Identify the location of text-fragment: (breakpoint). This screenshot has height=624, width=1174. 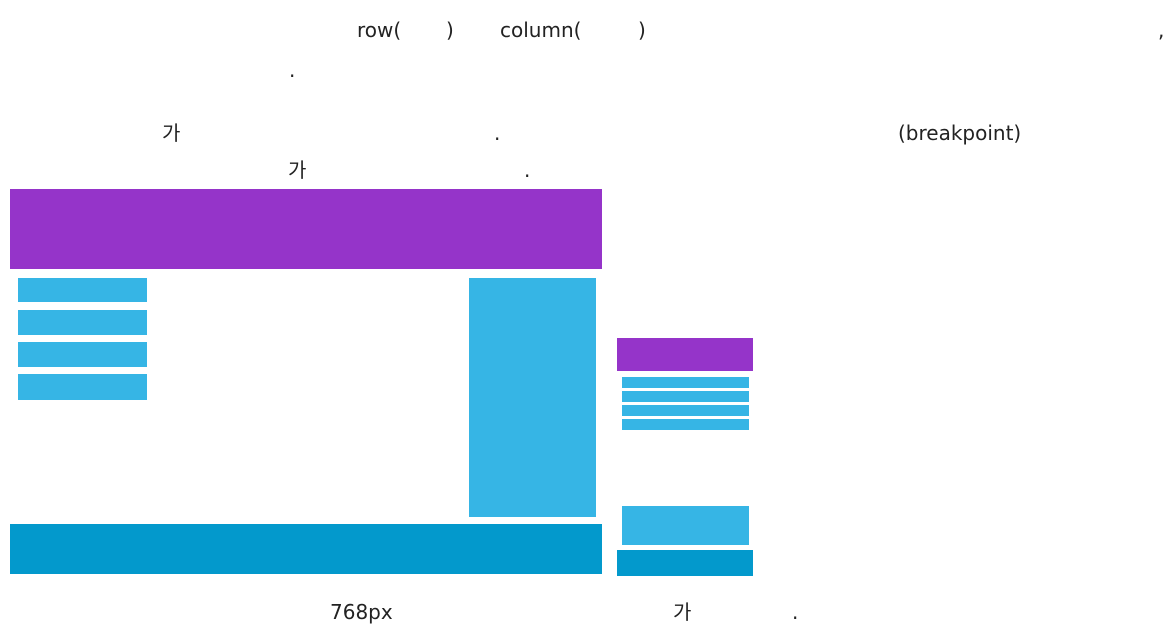
(960, 133).